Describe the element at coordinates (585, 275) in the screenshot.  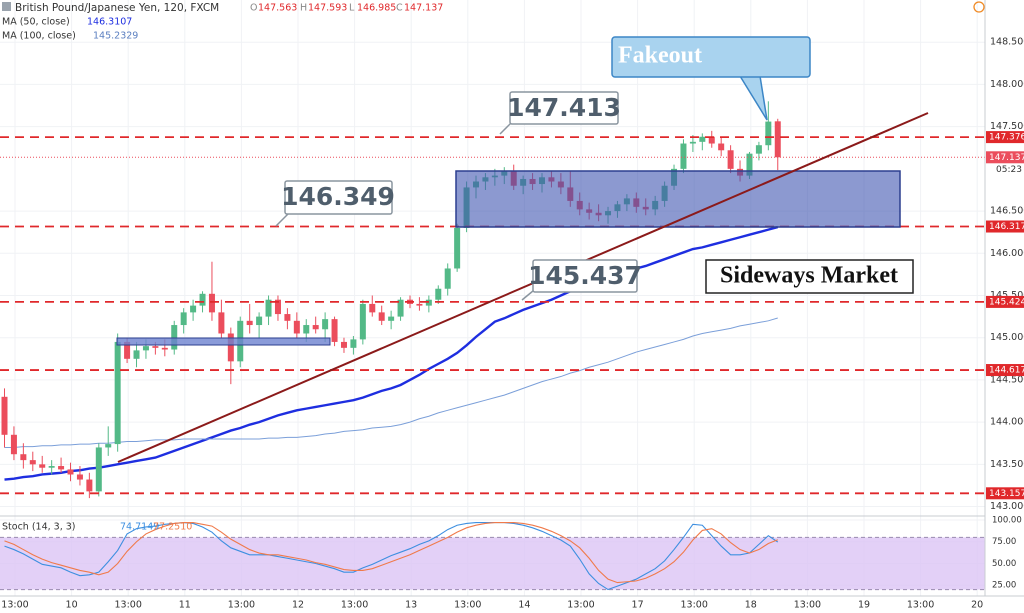
I see `callout-text: 145.437` at that location.